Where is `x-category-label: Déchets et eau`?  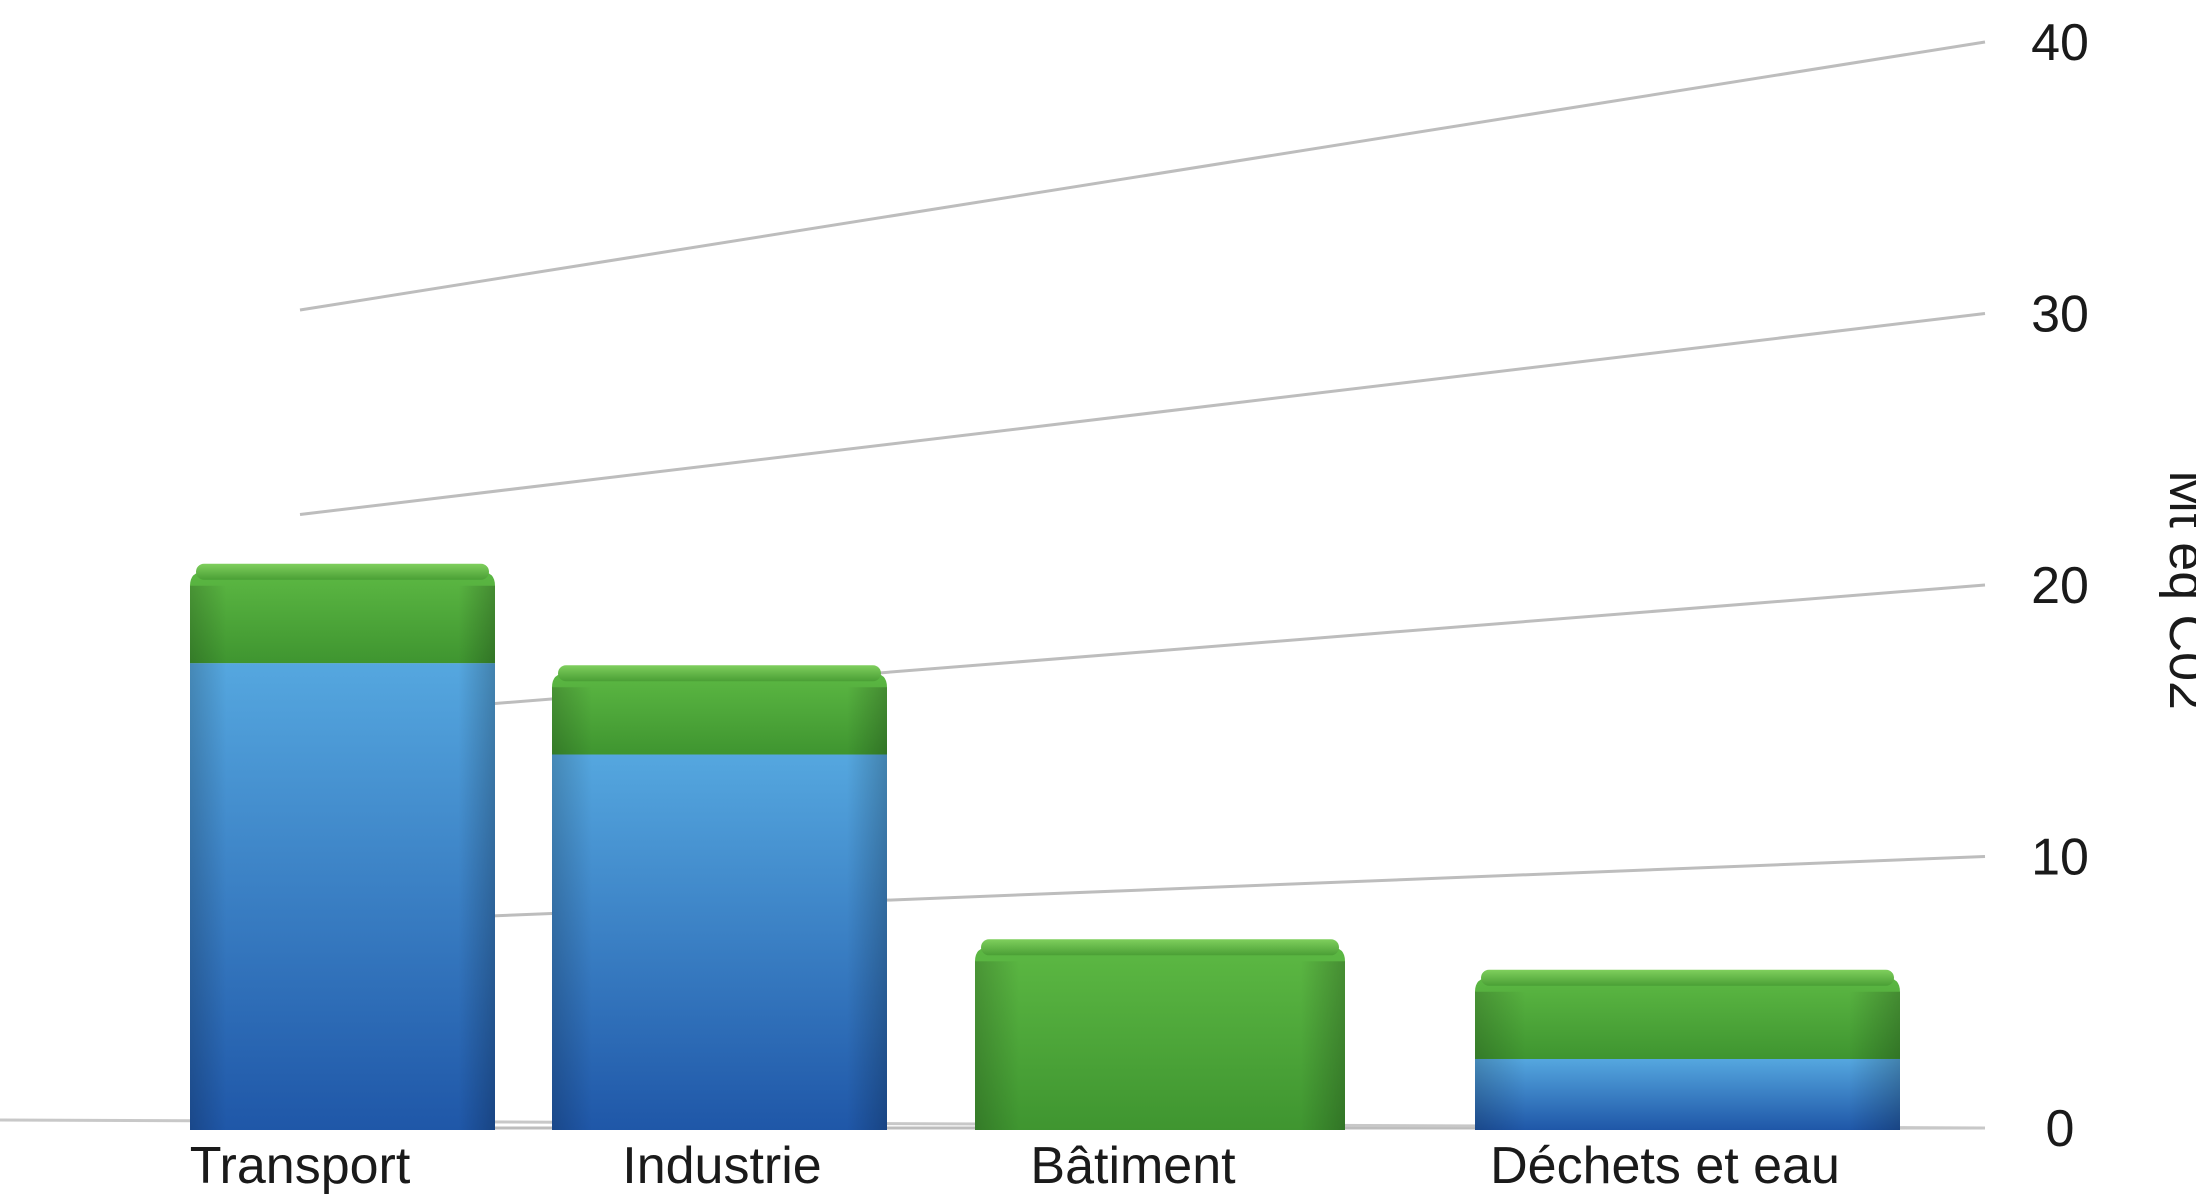 x-category-label: Déchets et eau is located at coordinates (1665, 1166).